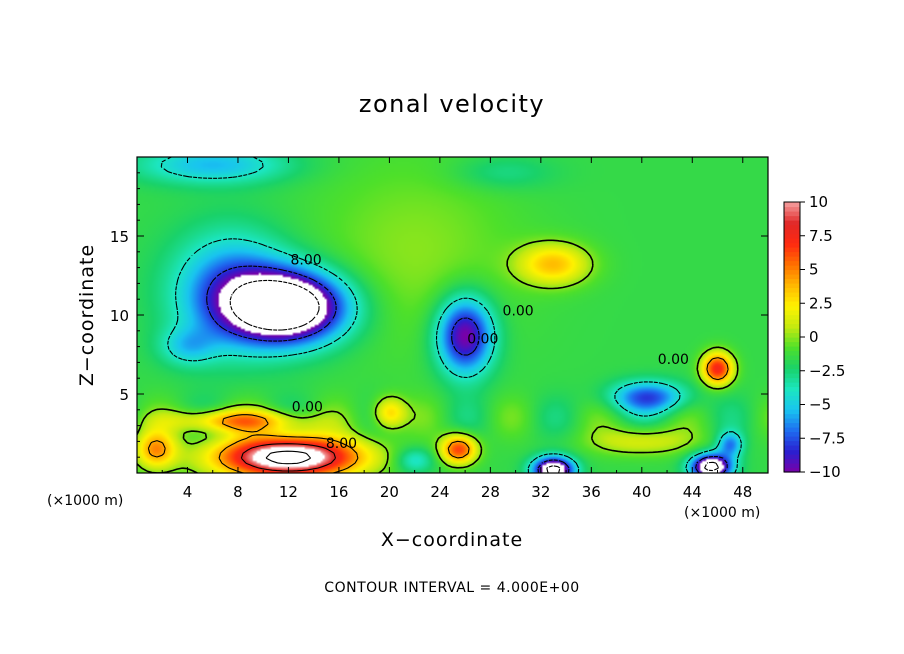 The height and width of the screenshot is (654, 904). What do you see at coordinates (825, 472) in the screenshot?
I see `colorbar-tick-label: −10` at bounding box center [825, 472].